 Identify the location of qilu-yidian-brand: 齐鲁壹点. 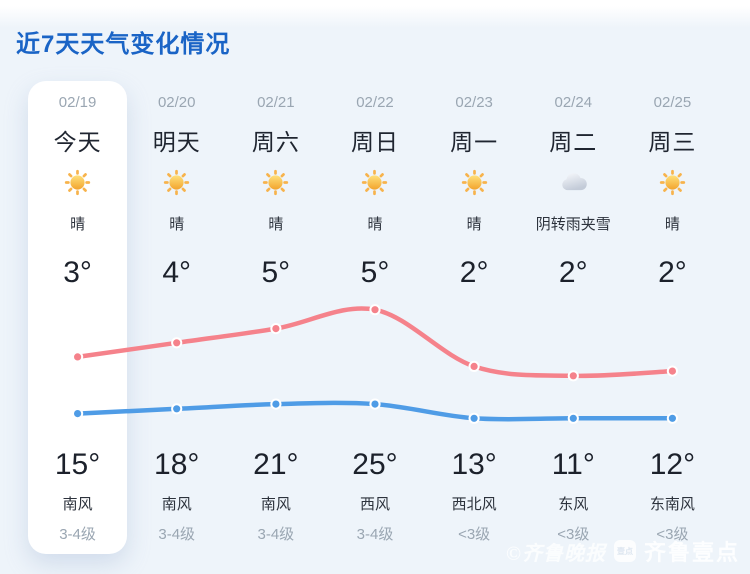
(691, 552).